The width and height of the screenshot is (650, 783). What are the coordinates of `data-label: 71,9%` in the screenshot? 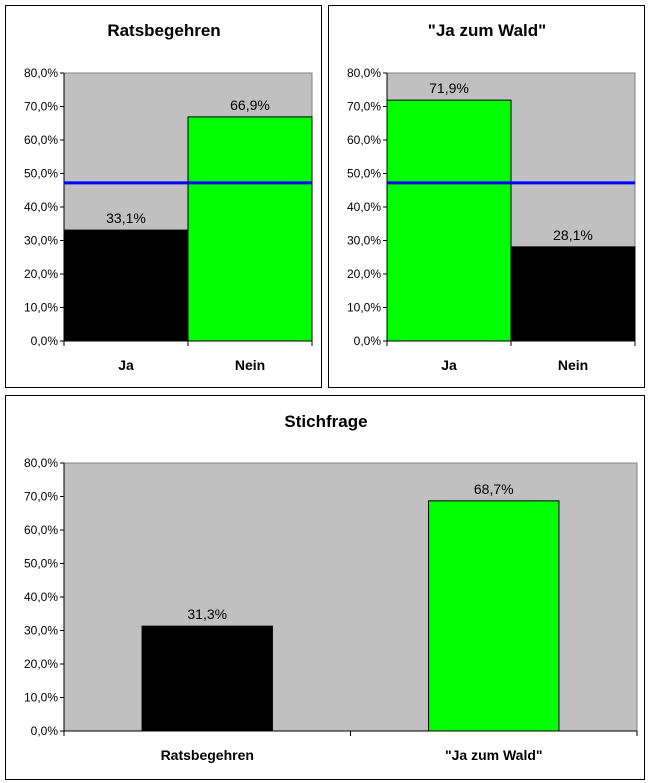 It's located at (449, 88).